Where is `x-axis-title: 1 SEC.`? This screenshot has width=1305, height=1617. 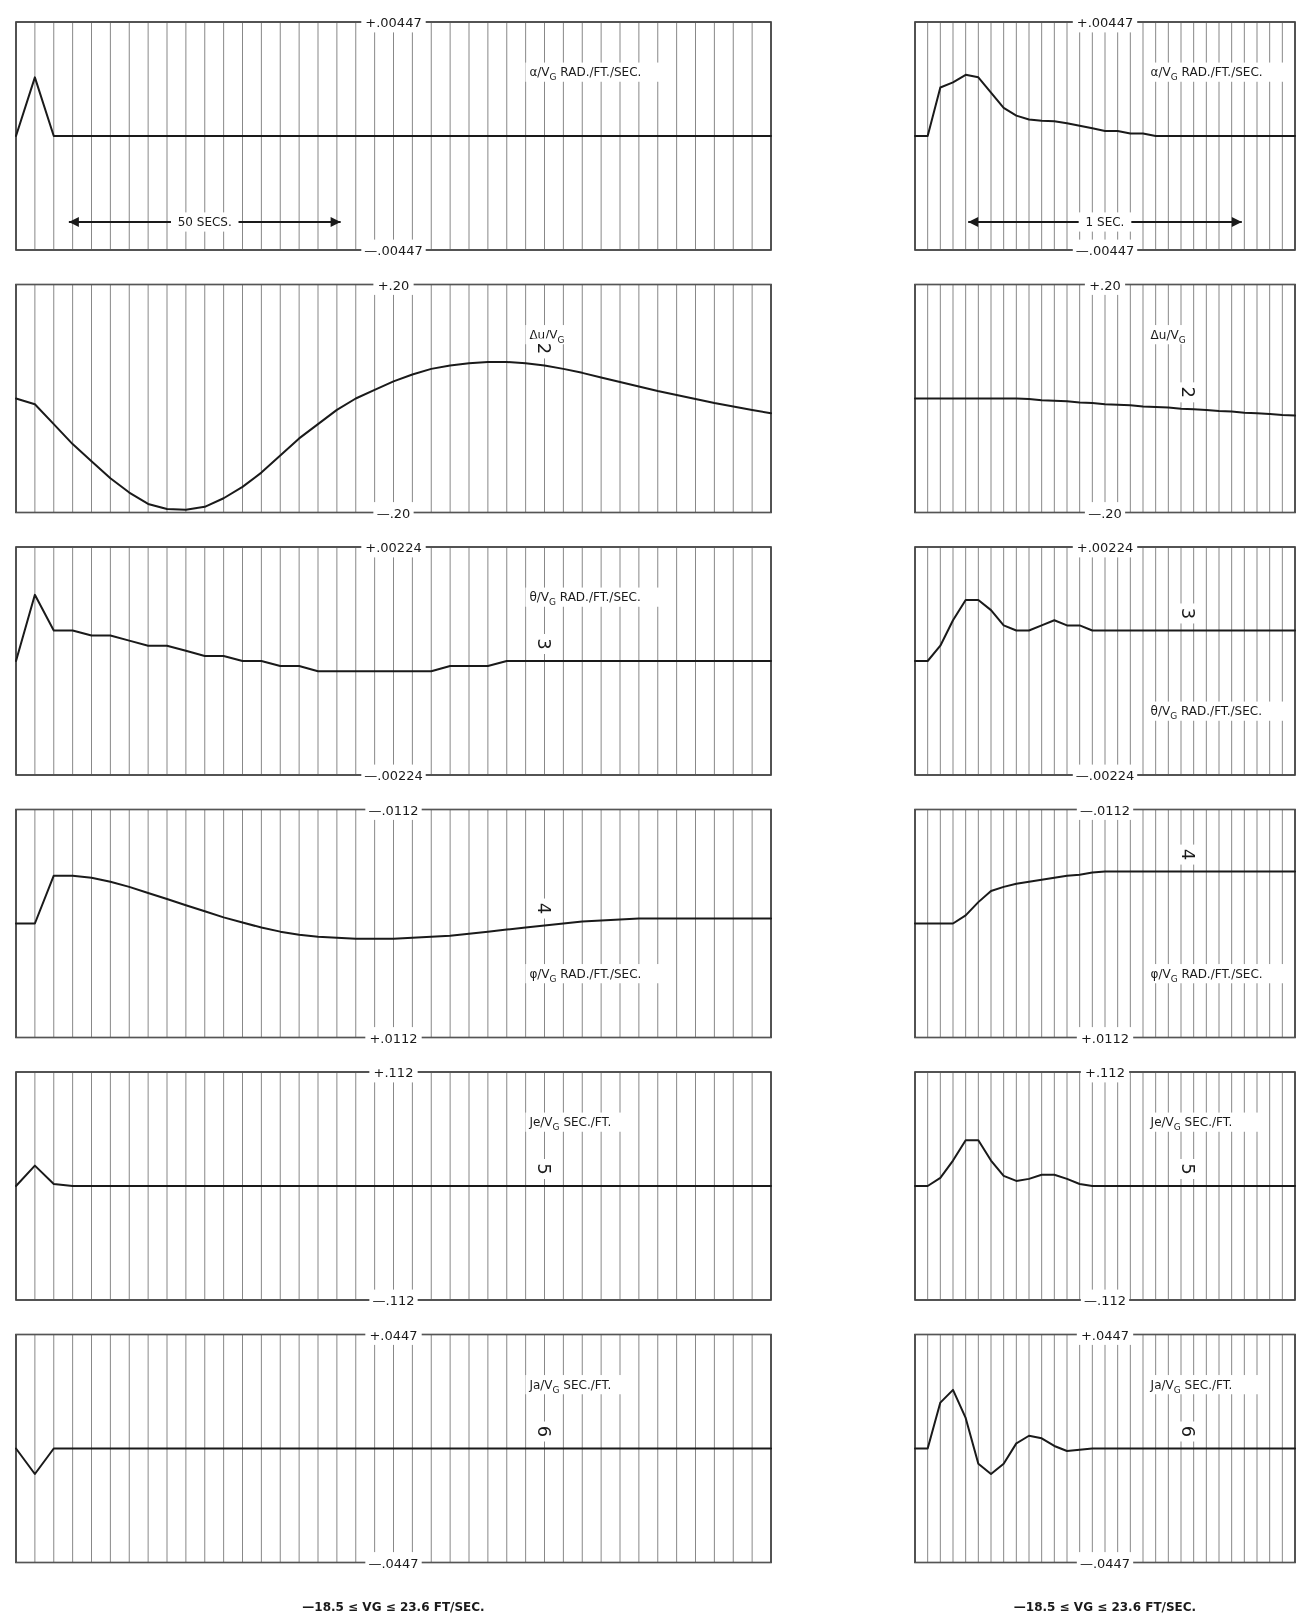 x-axis-title: 1 SEC. is located at coordinates (1105, 222).